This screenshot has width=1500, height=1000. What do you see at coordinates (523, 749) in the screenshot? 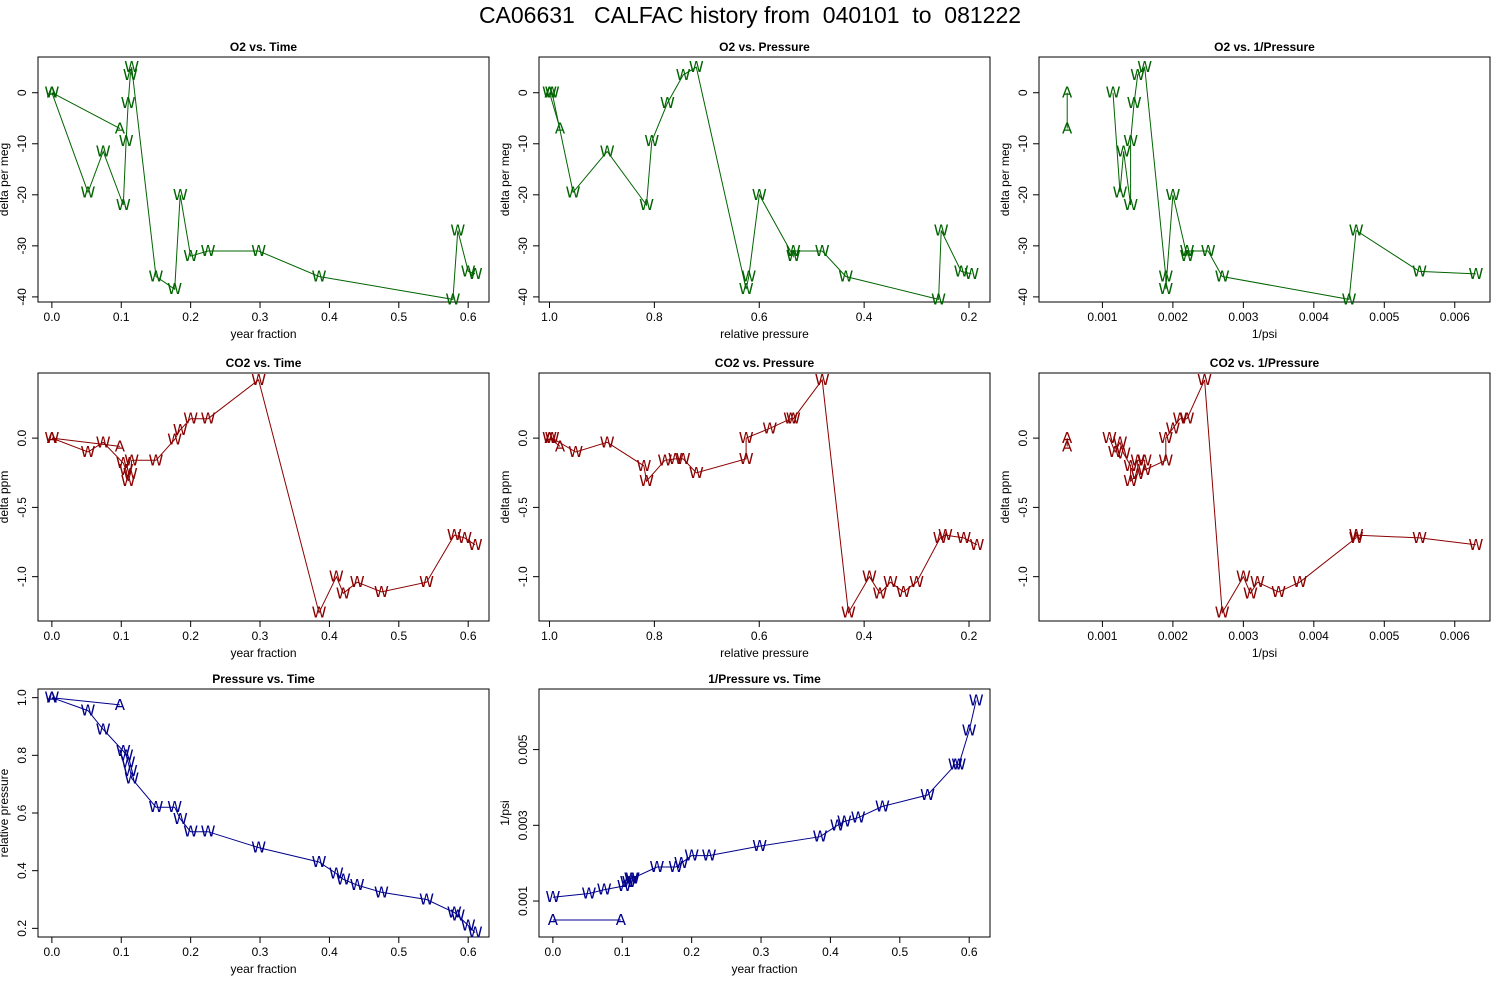
I see `y-tick-label: 0.005` at bounding box center [523, 749].